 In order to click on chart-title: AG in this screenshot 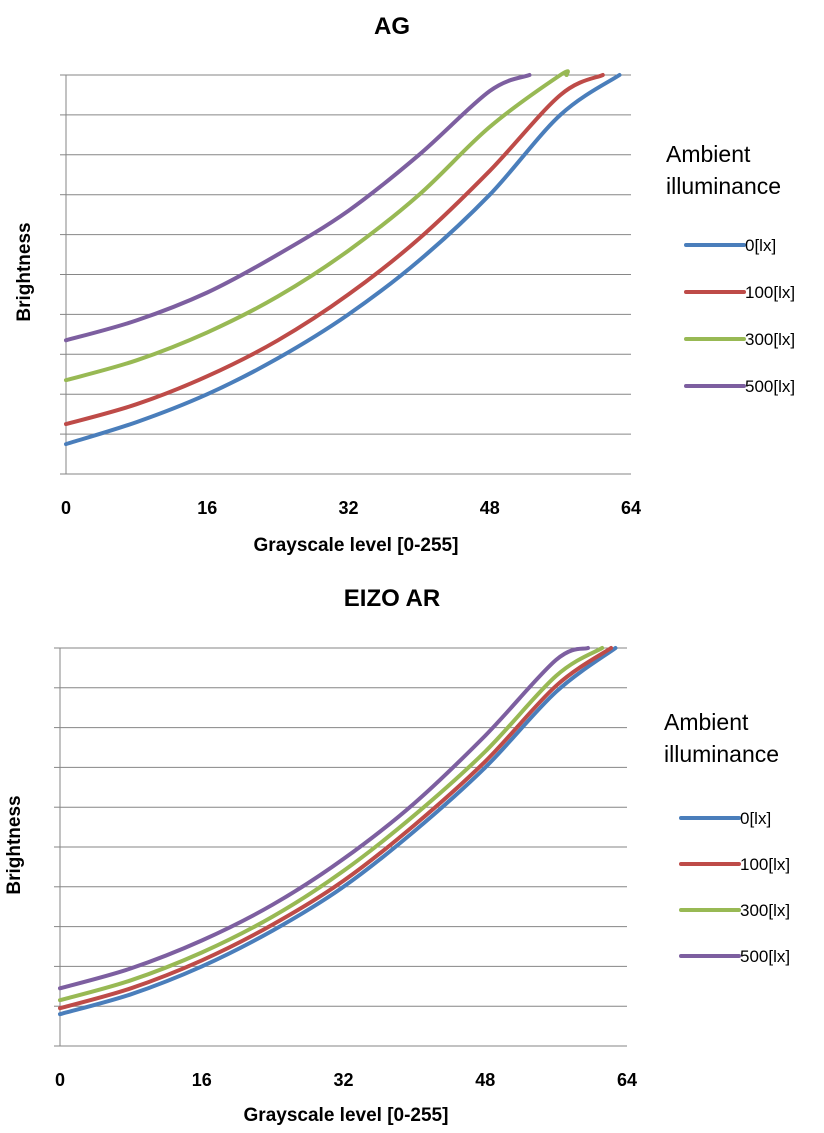, I will do `click(392, 26)`.